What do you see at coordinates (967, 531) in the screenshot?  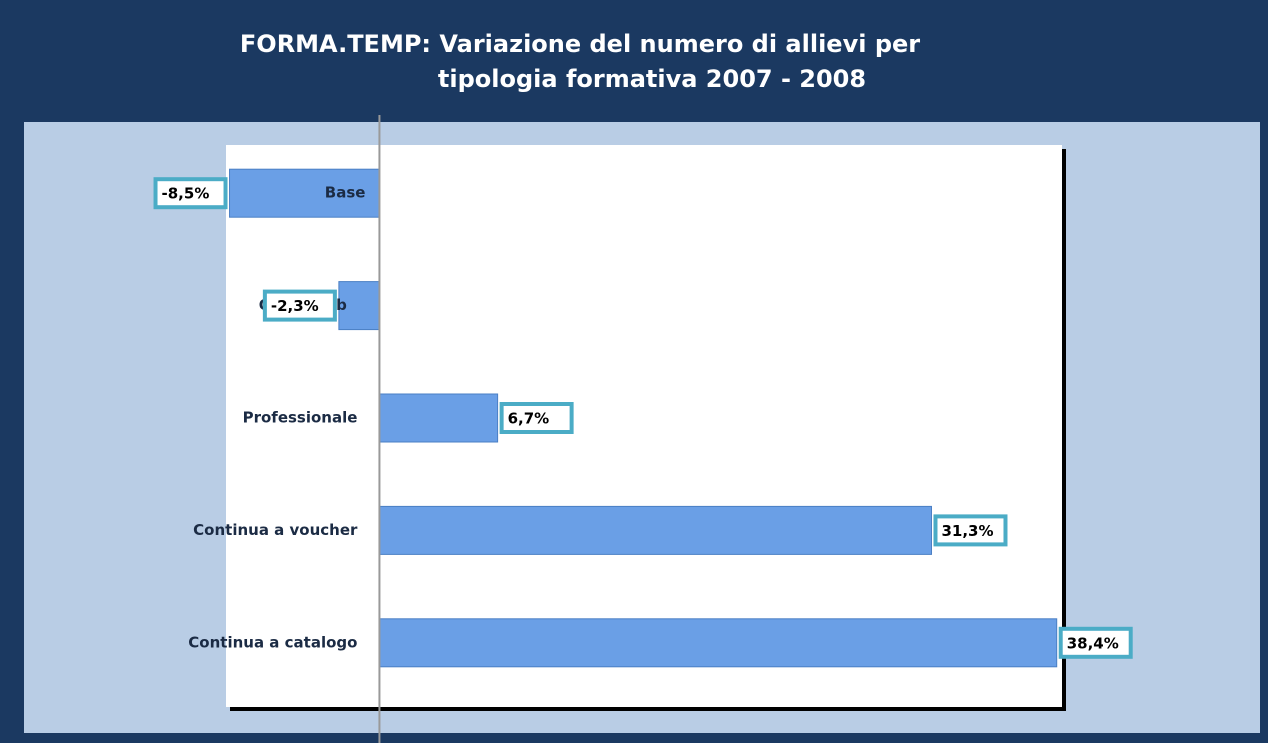 I see `value-label: 31,3%` at bounding box center [967, 531].